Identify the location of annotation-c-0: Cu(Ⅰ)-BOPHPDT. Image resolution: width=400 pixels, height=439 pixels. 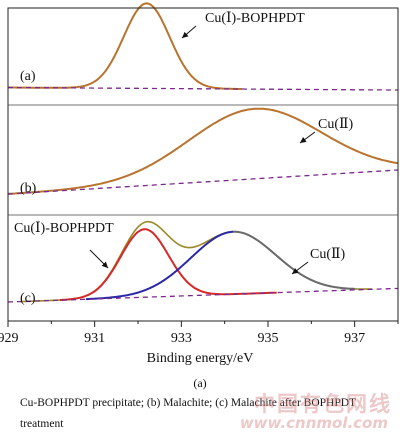
(64, 228).